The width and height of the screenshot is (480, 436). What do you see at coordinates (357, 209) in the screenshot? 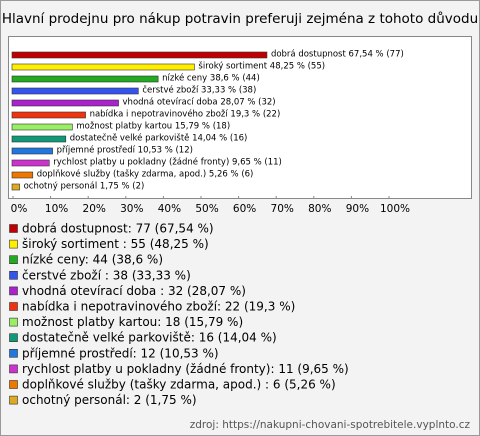
I see `x-tick-label: 90%` at bounding box center [357, 209].